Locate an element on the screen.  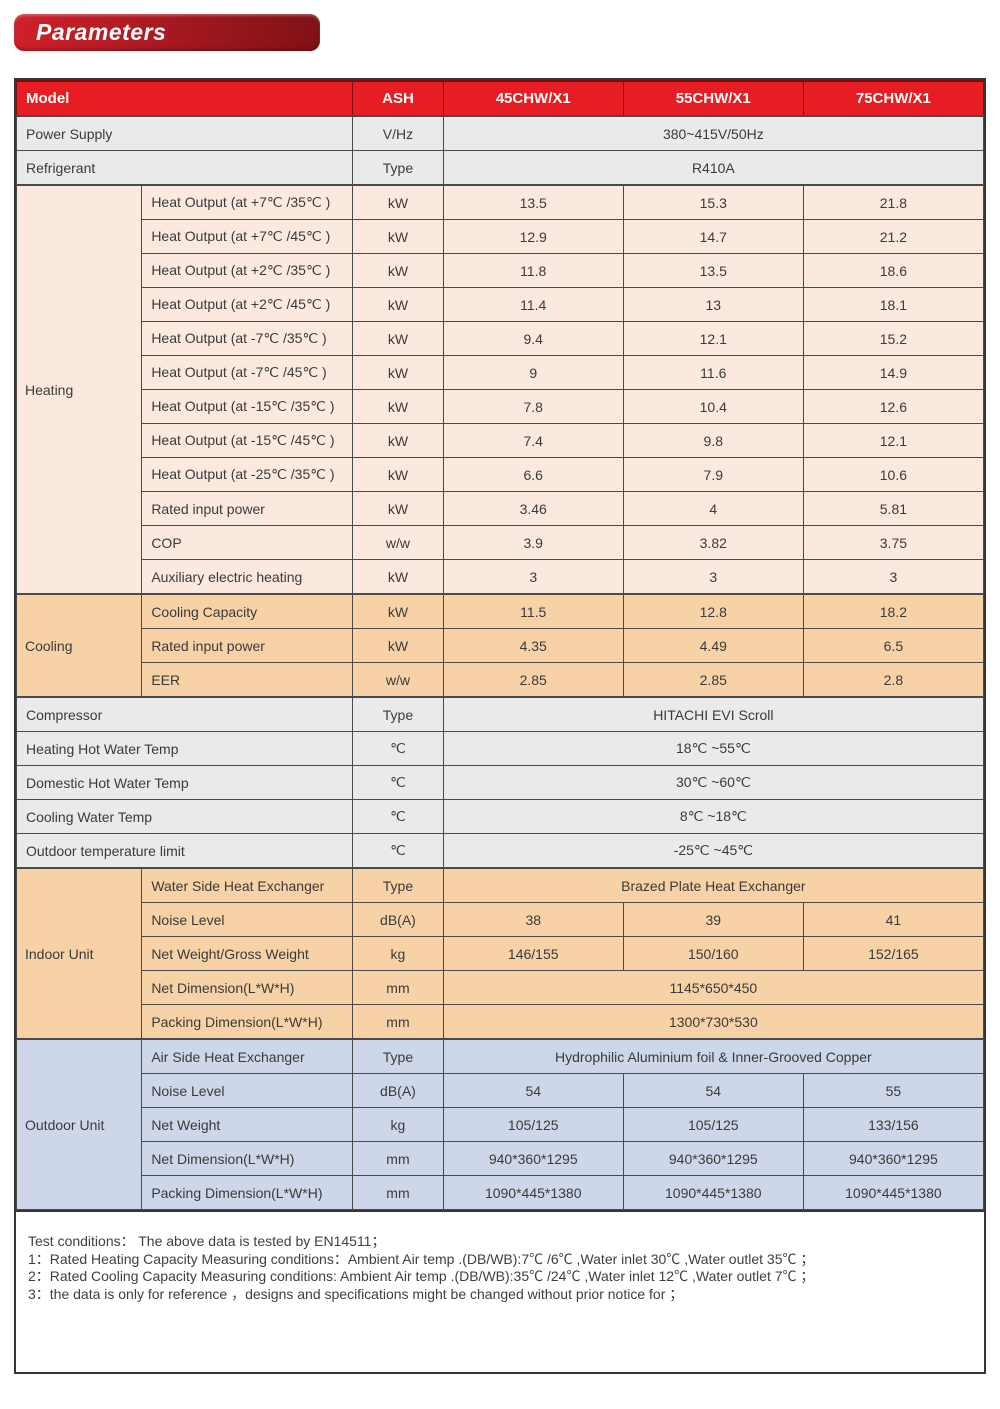
page-title: Parameters is located at coordinates (101, 32).